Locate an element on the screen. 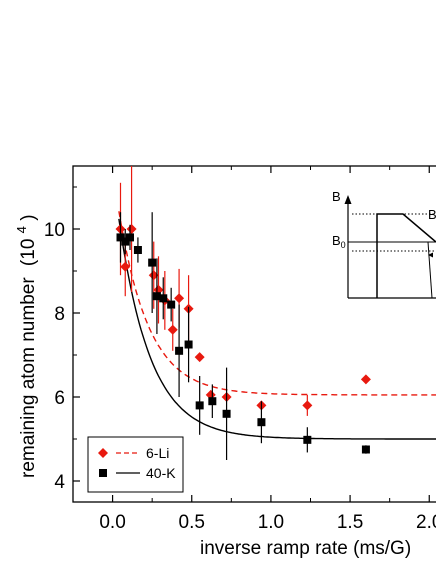  y-tick-label: 10 is located at coordinates (54, 230).